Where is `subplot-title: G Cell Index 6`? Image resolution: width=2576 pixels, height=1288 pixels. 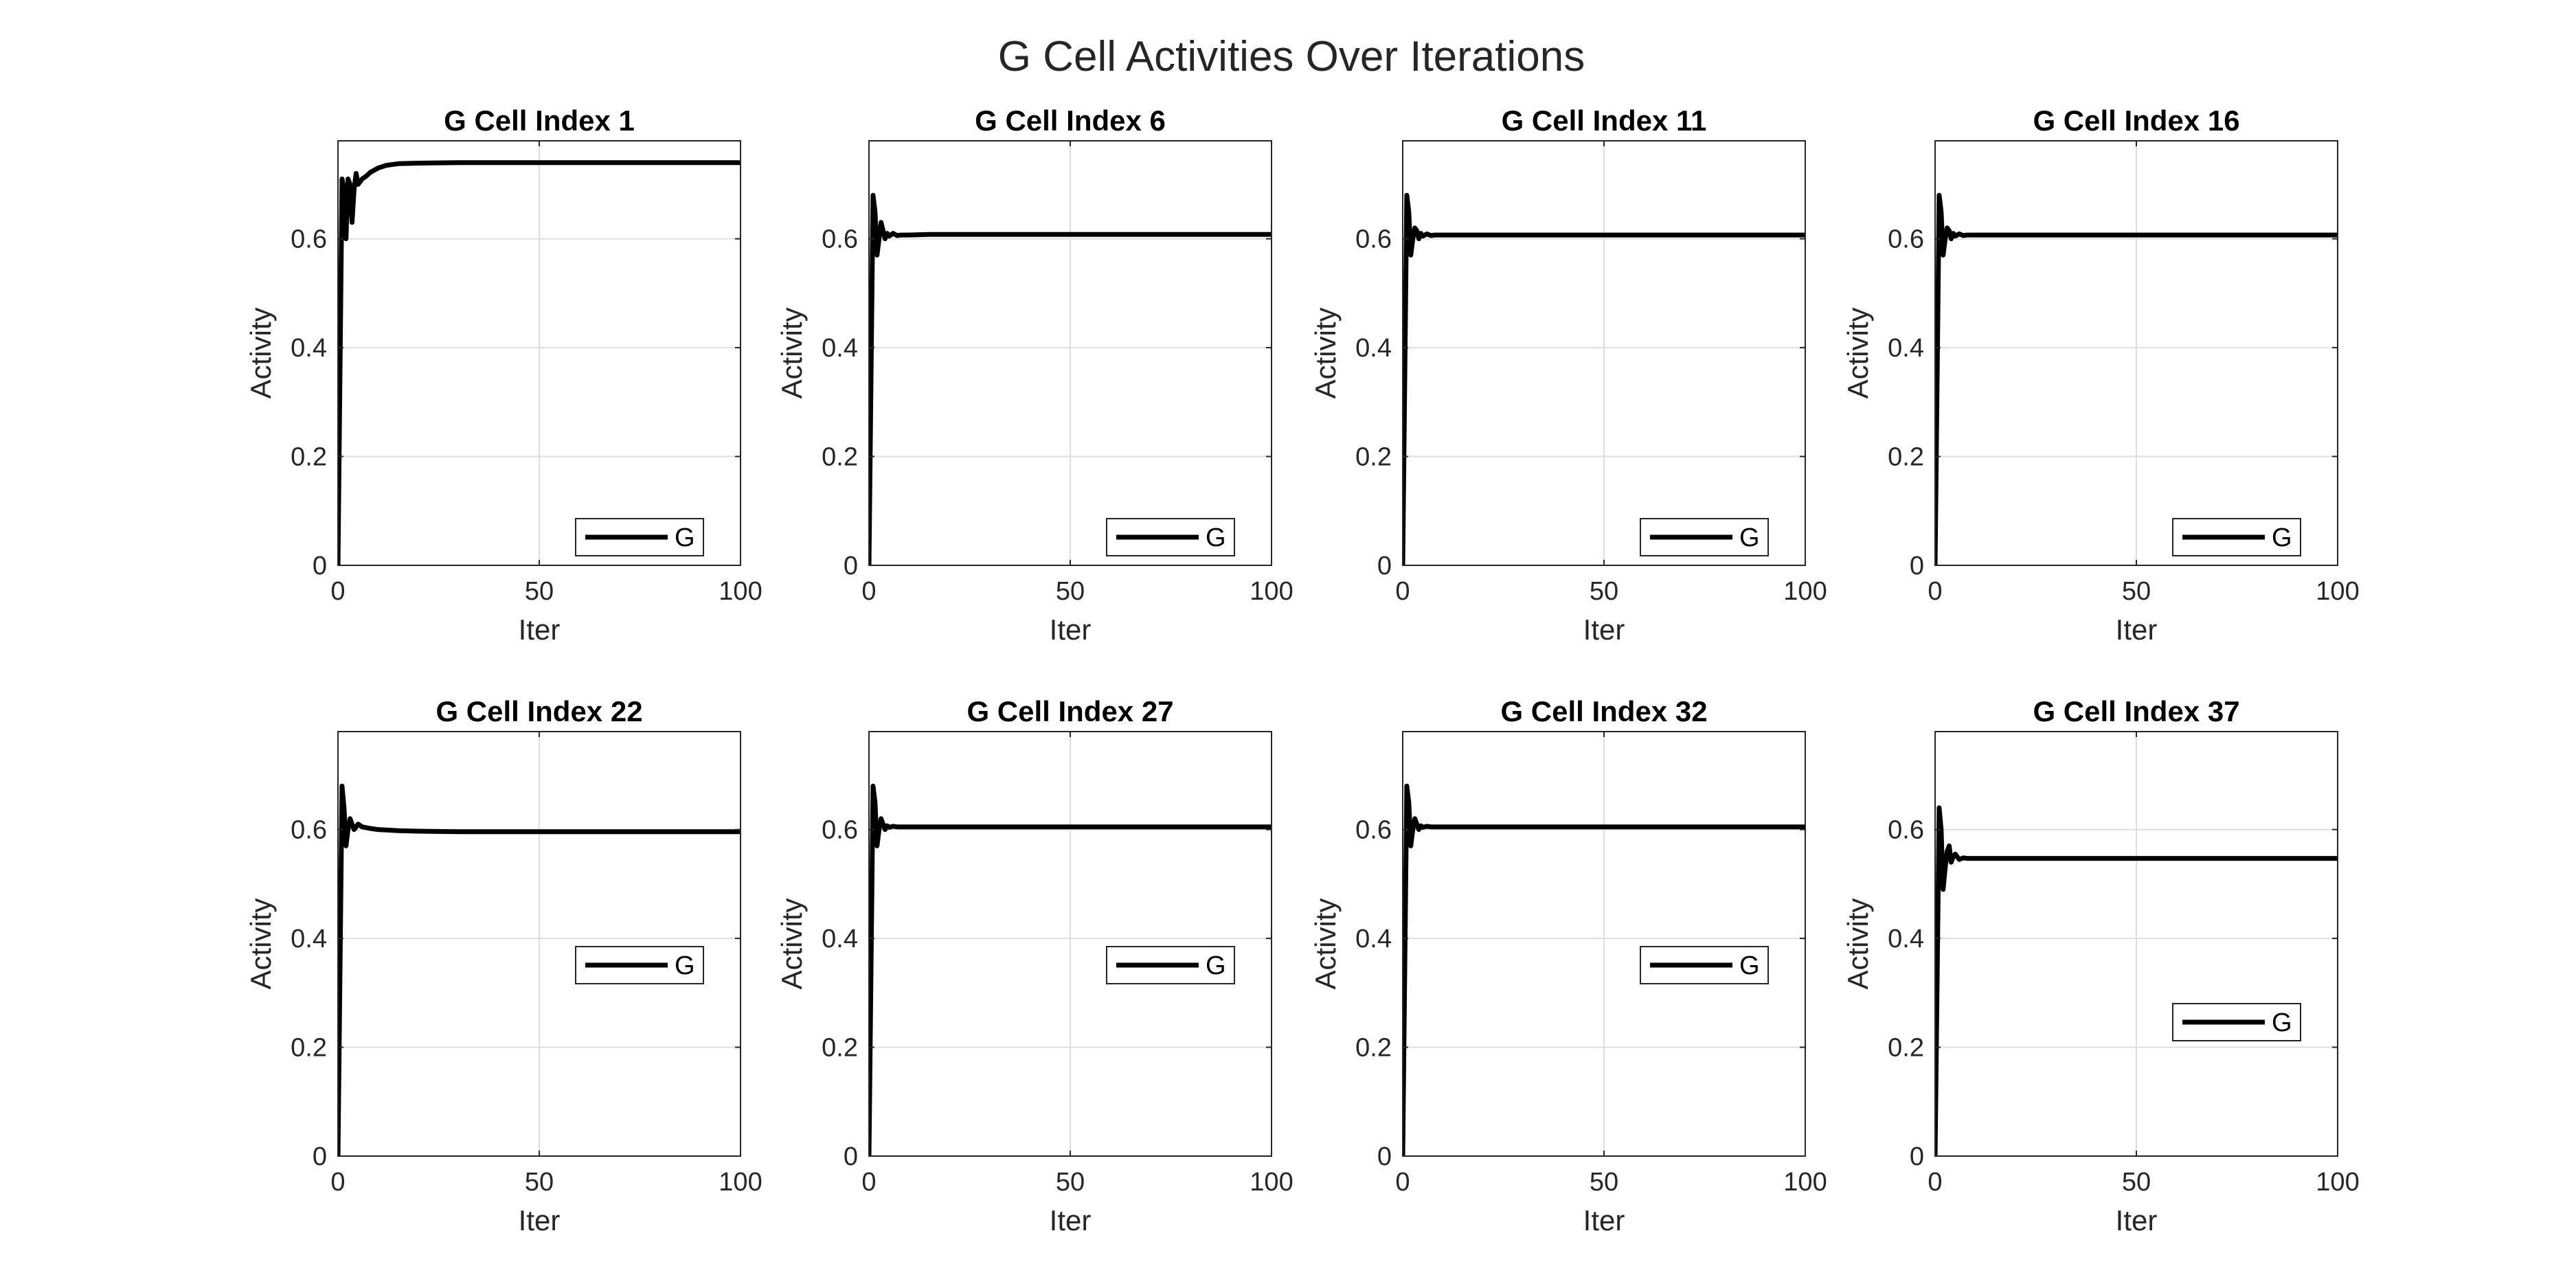
subplot-title: G Cell Index 6 is located at coordinates (1070, 120).